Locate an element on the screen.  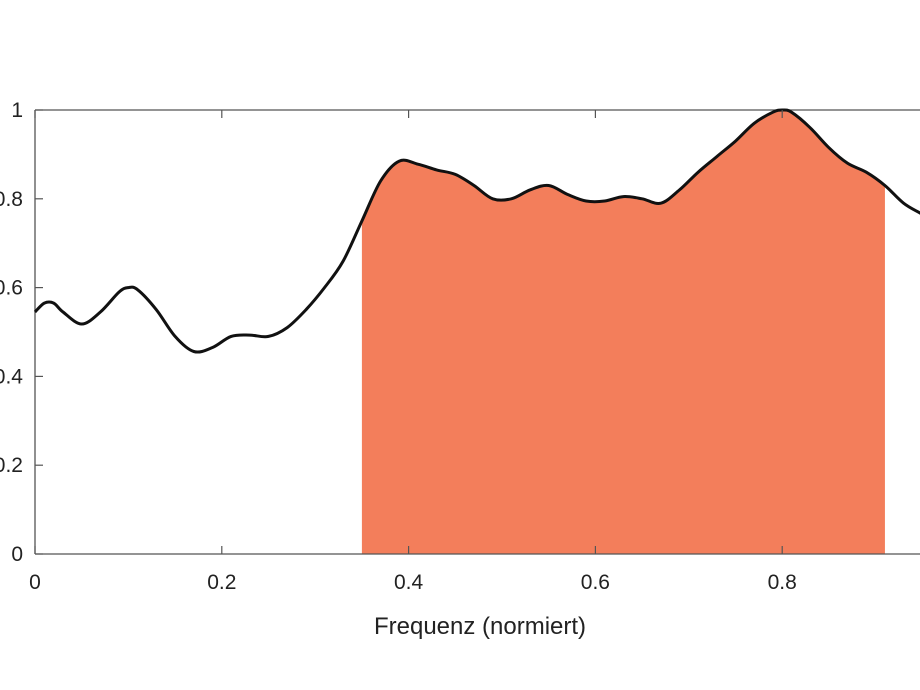
x-axis-title: Frequenz (normiert) is located at coordinates (480, 626).